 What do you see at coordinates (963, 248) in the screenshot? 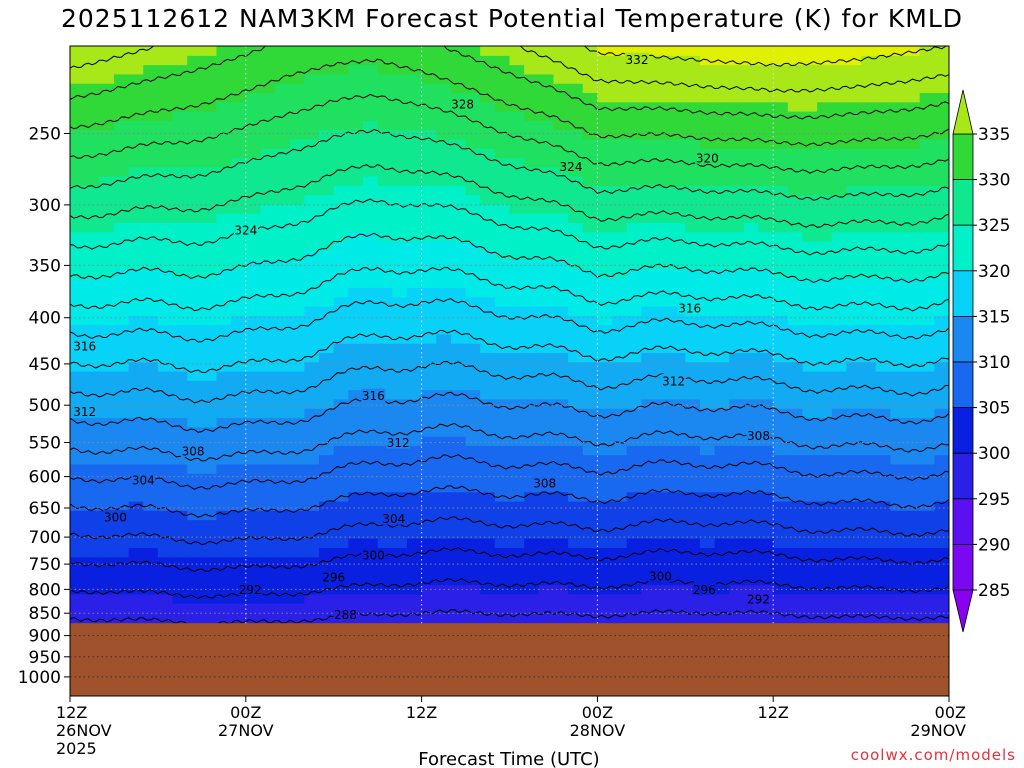
I see `colorbar-band` at bounding box center [963, 248].